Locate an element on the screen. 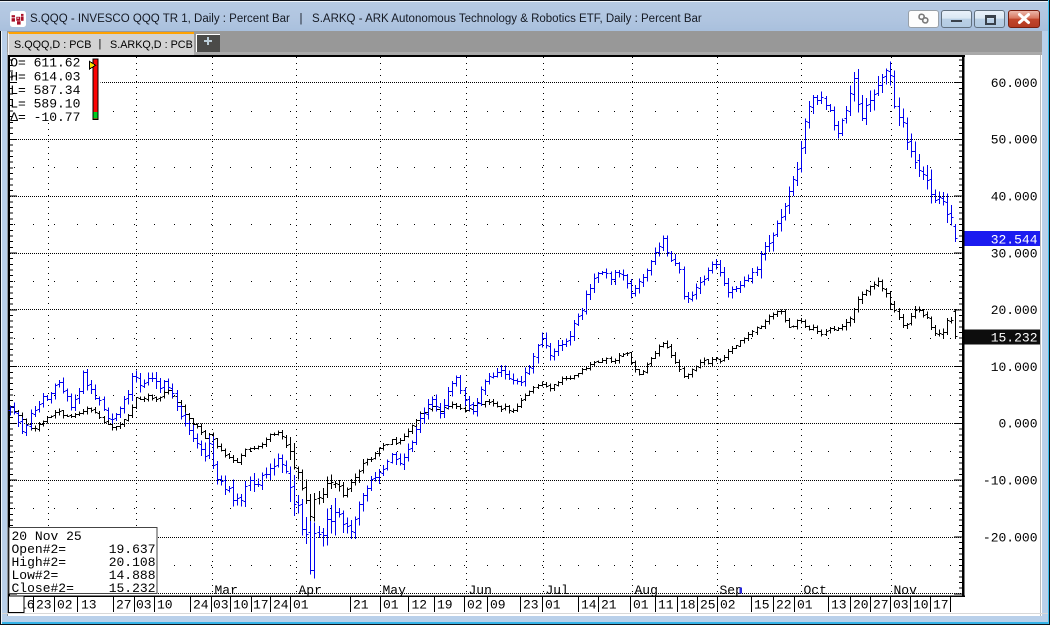  svg-text: 10.000 is located at coordinates (1014, 367).